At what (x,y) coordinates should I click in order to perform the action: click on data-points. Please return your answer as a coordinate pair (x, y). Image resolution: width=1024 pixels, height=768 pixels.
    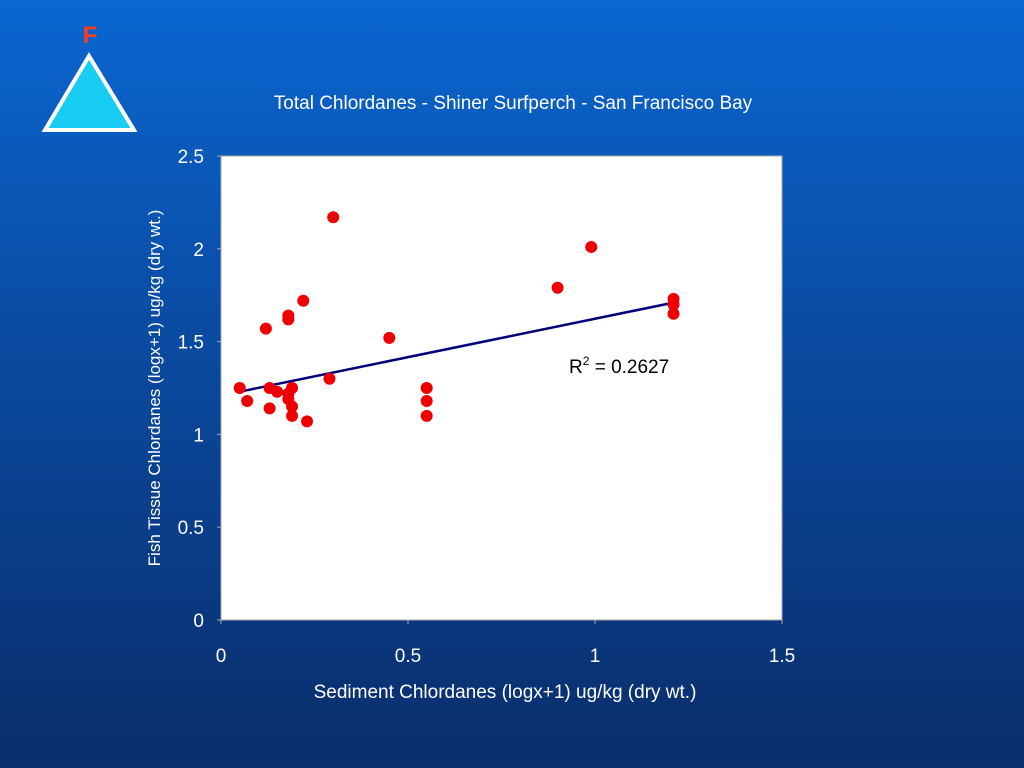
    Looking at the image, I should click on (456, 319).